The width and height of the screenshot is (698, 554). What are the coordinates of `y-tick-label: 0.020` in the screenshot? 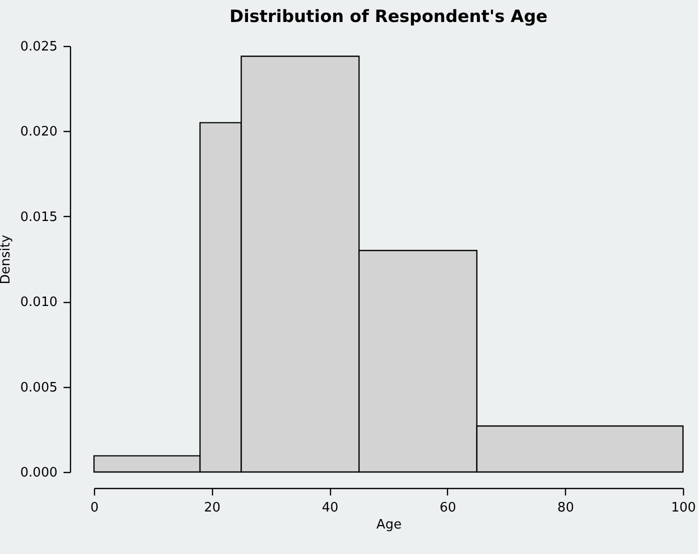 It's located at (39, 132).